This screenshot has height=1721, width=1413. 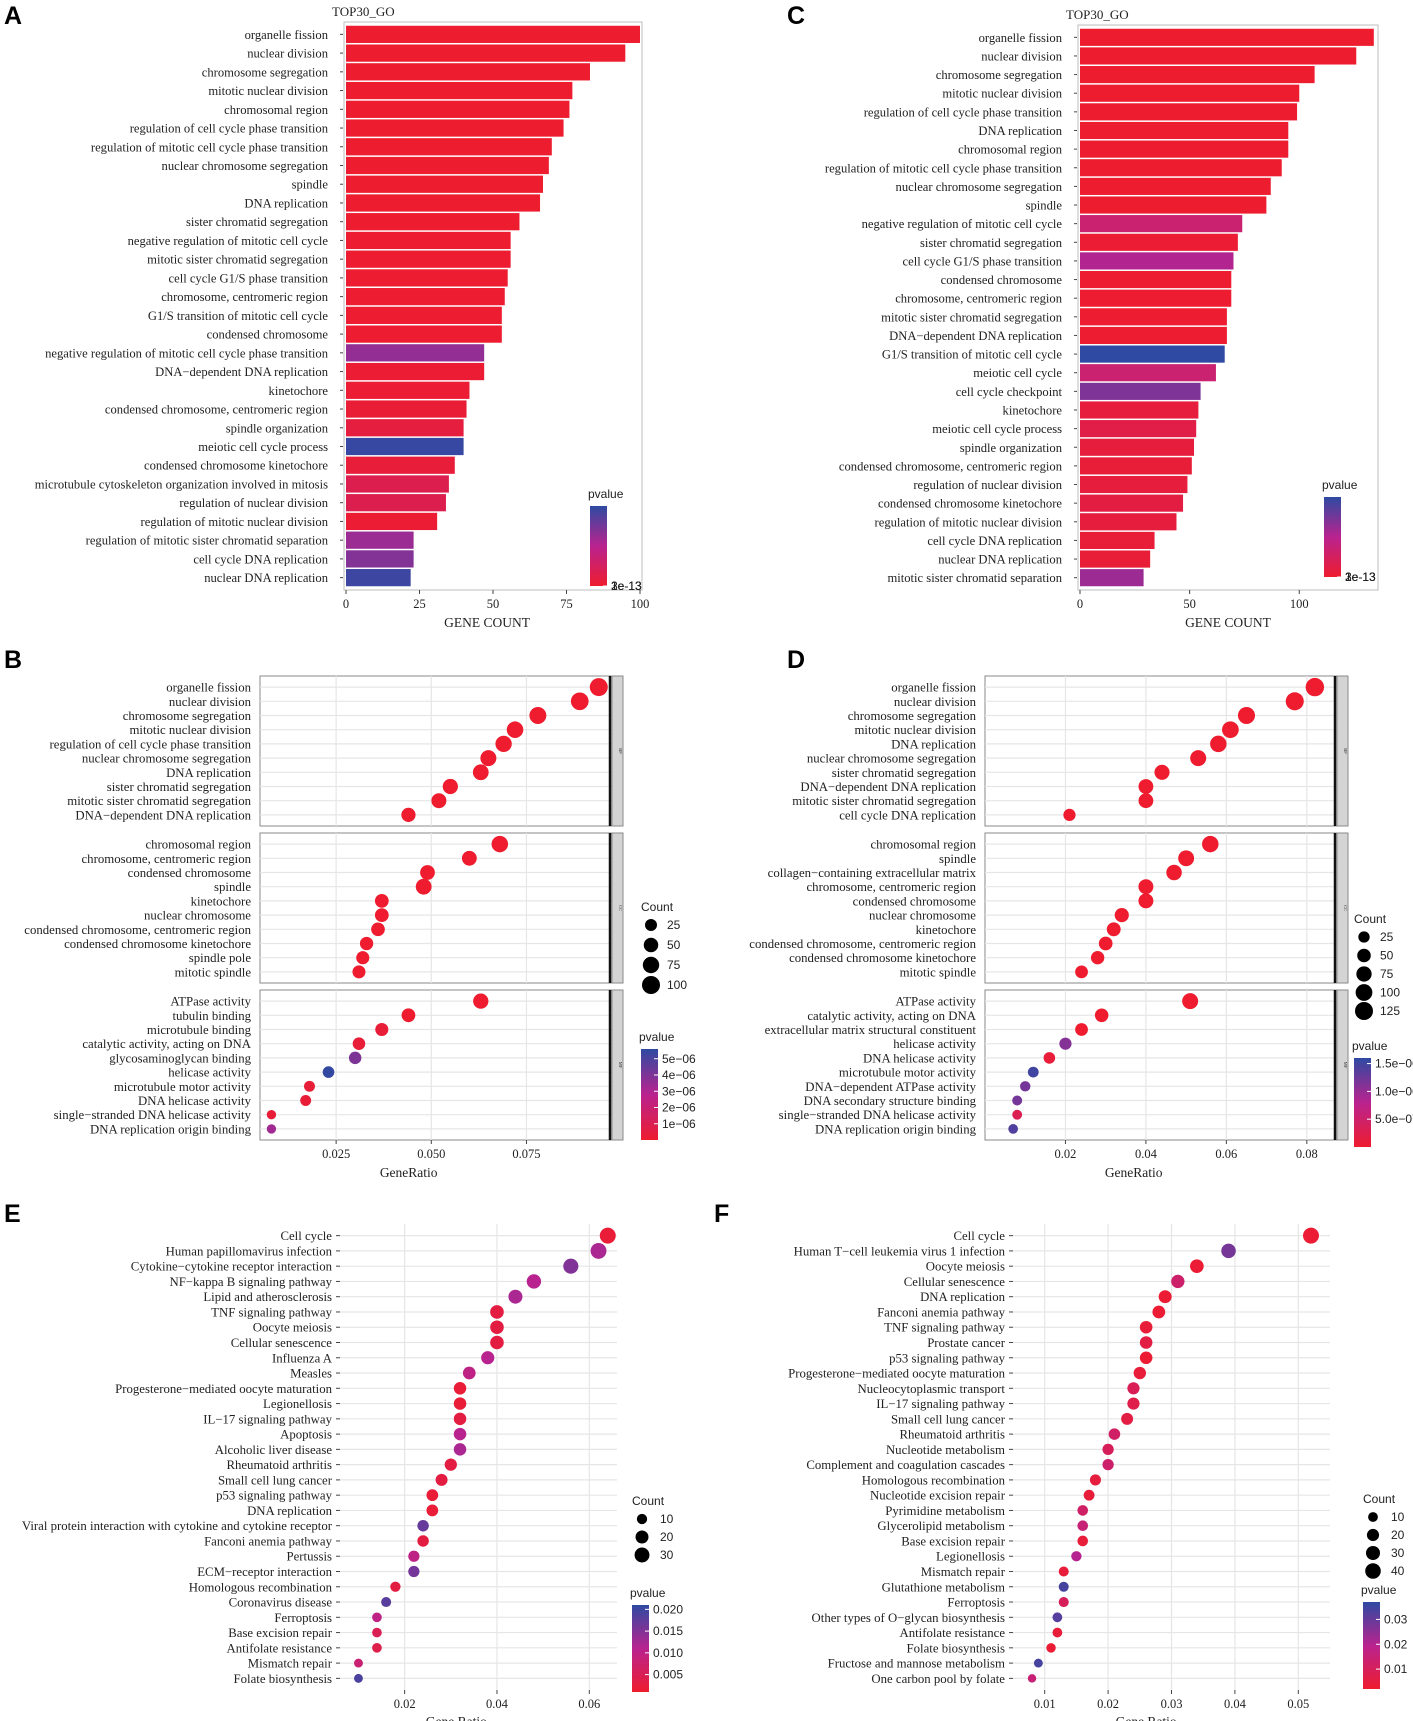 I want to click on bar-label: mitotic sister chromatid separation, so click(x=974, y=578).